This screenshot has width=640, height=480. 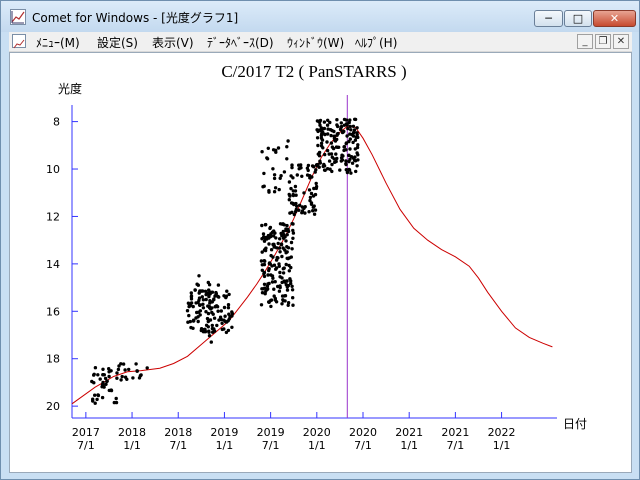 I want to click on close-button: ✕, so click(x=614, y=18).